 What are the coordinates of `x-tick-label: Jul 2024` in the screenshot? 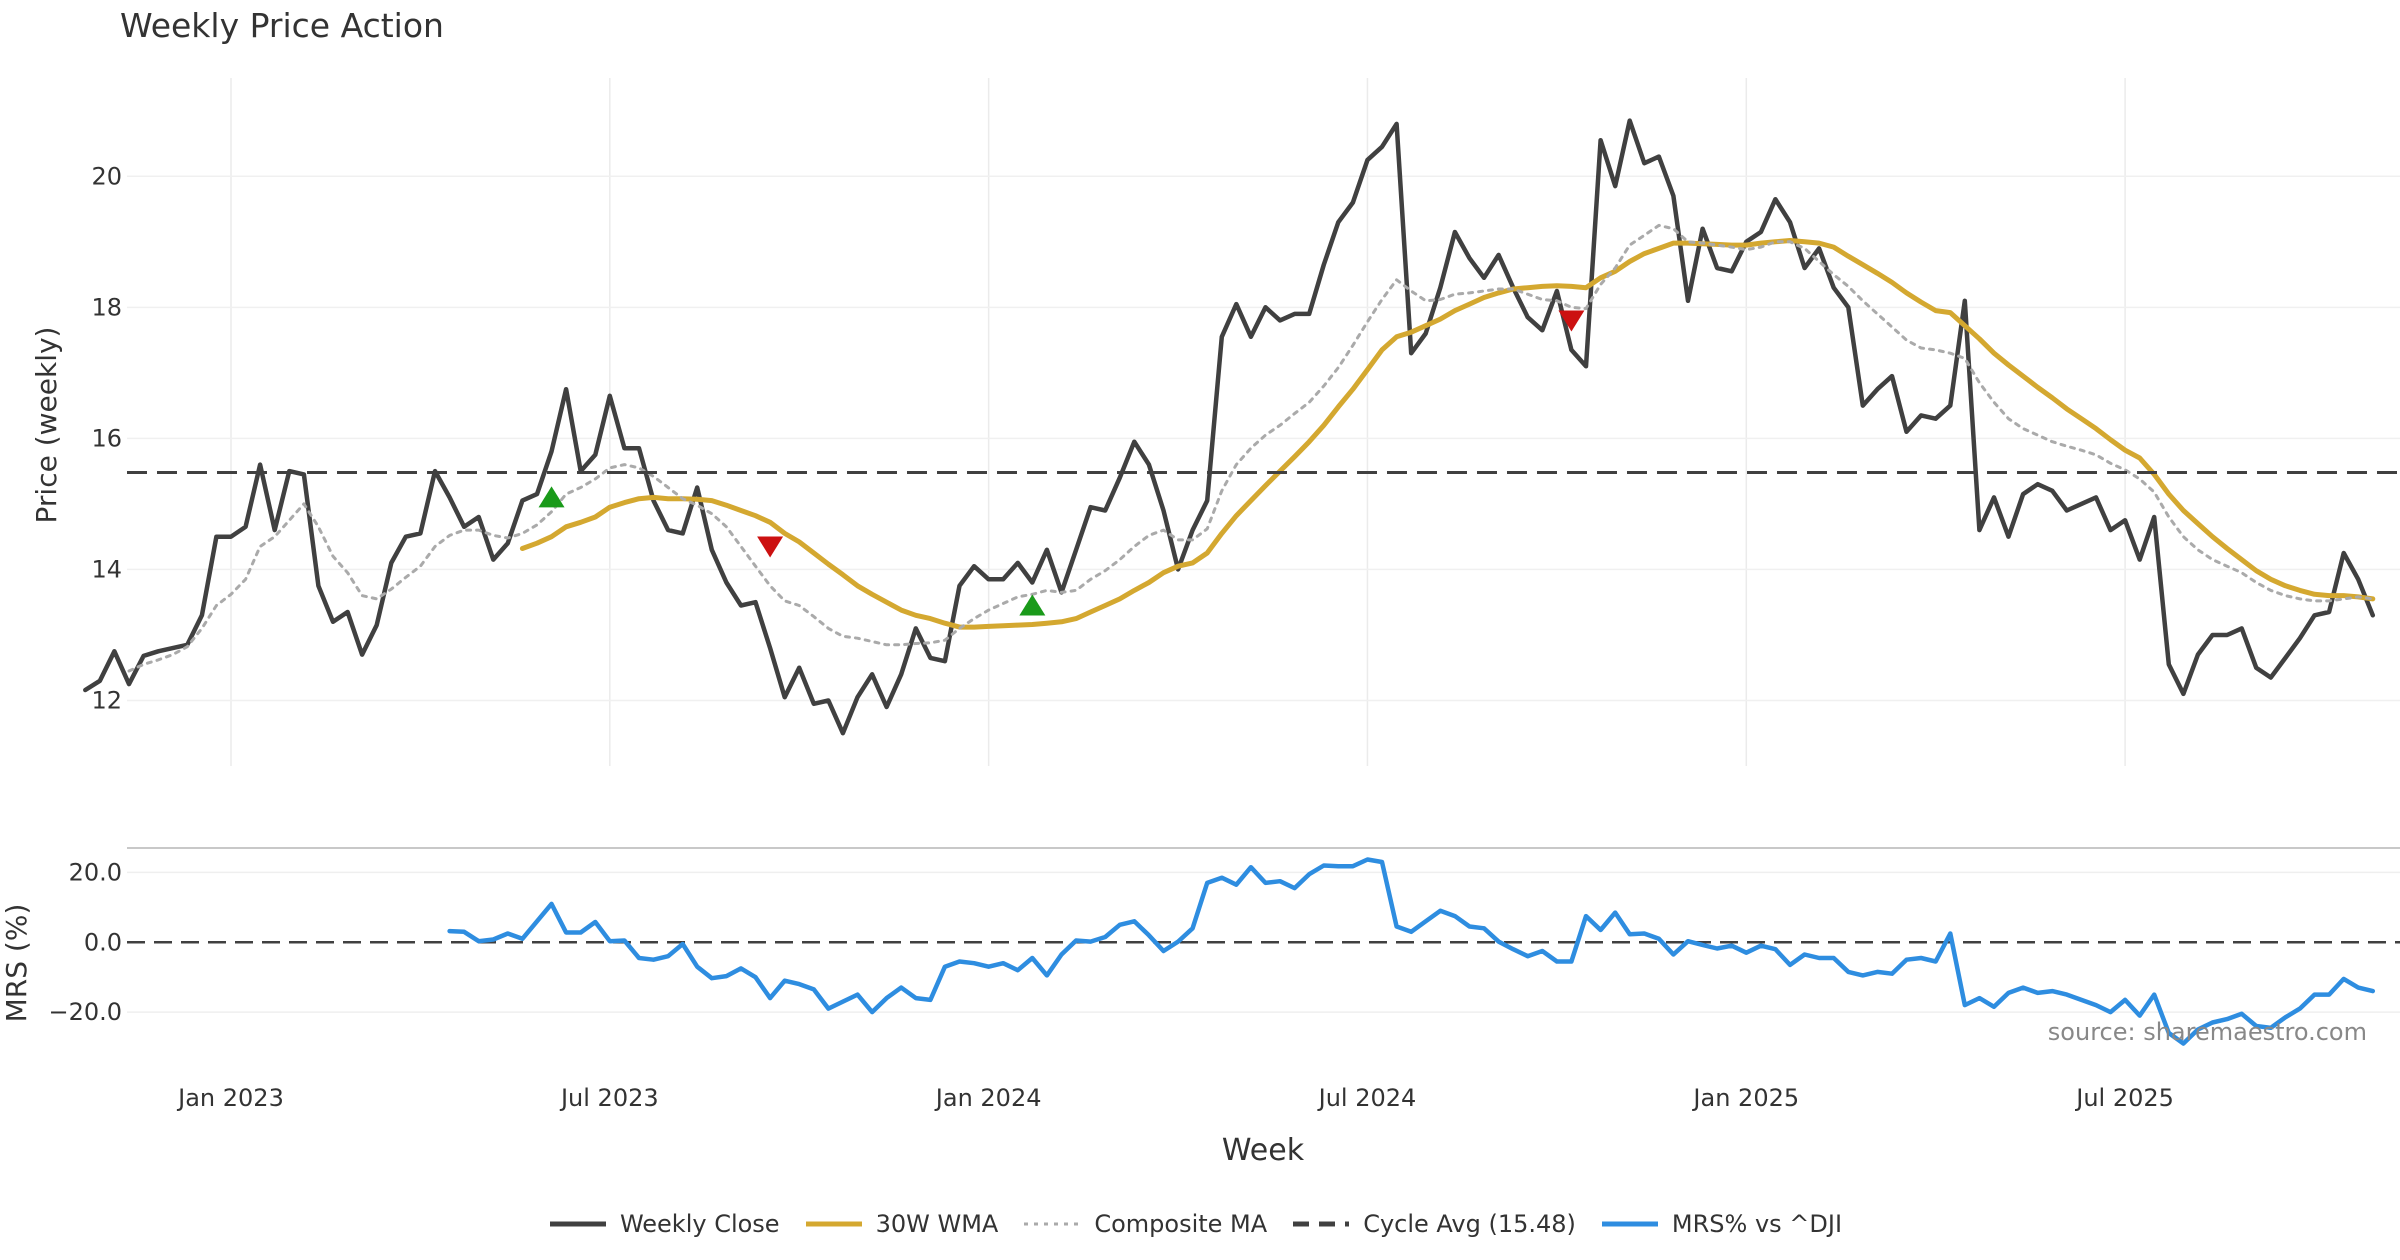 It's located at (1367, 1098).